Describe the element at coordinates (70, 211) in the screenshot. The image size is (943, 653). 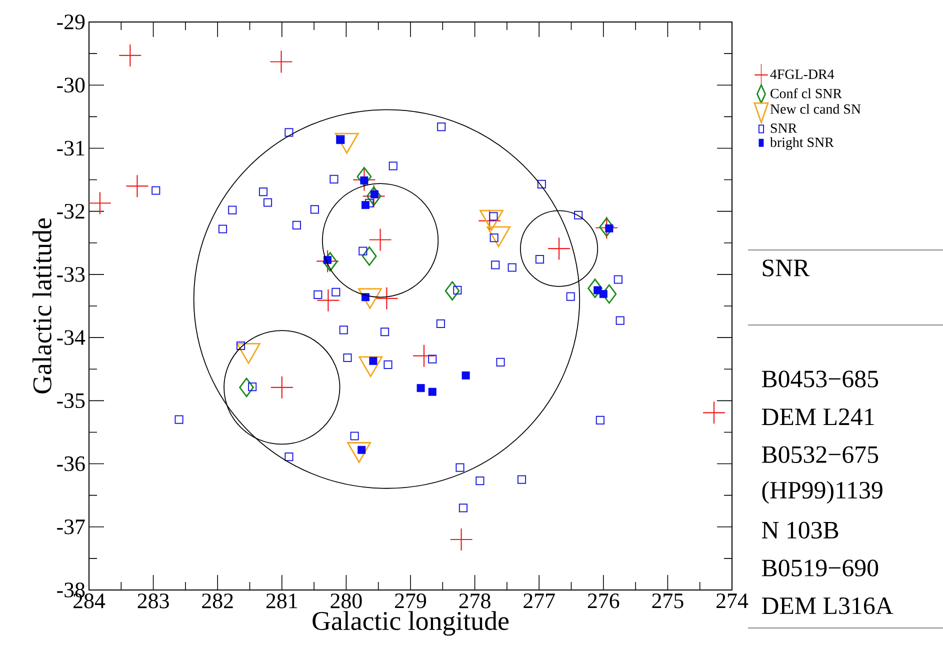
I see `y-tick-label: -32` at that location.